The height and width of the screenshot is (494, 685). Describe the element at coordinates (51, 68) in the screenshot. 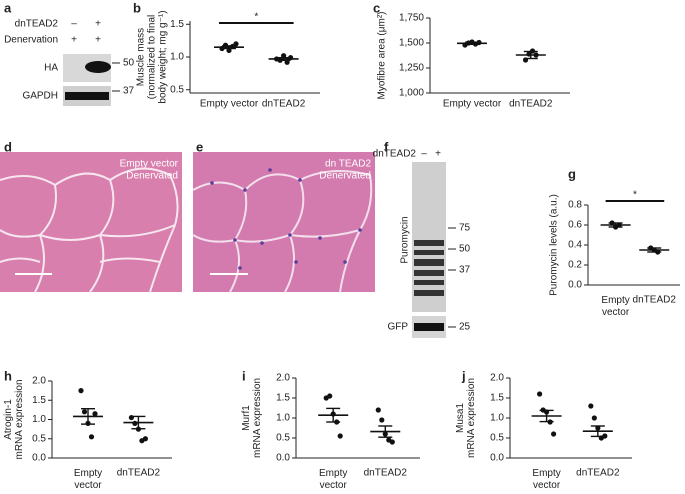

I see `blot-label: HA` at that location.